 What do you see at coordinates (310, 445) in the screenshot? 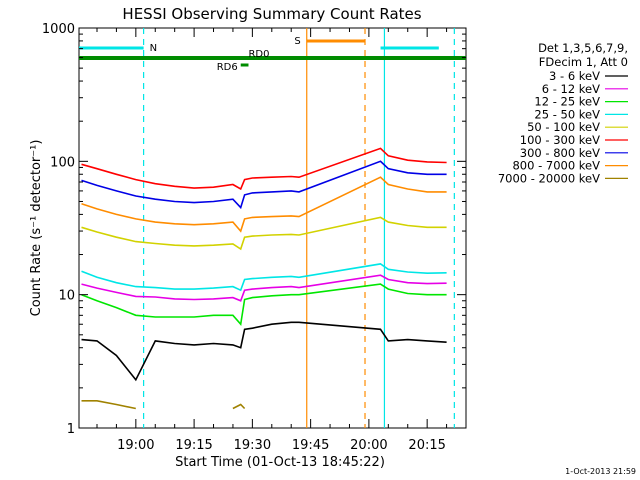
I see `x-tick-label: 19:45` at bounding box center [310, 445].